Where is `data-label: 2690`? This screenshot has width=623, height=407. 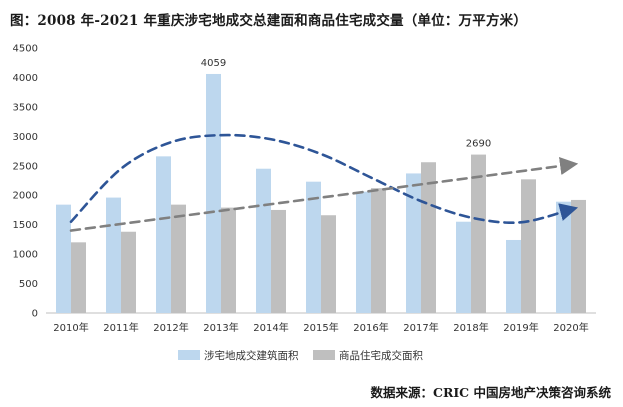
data-label: 2690 is located at coordinates (478, 144).